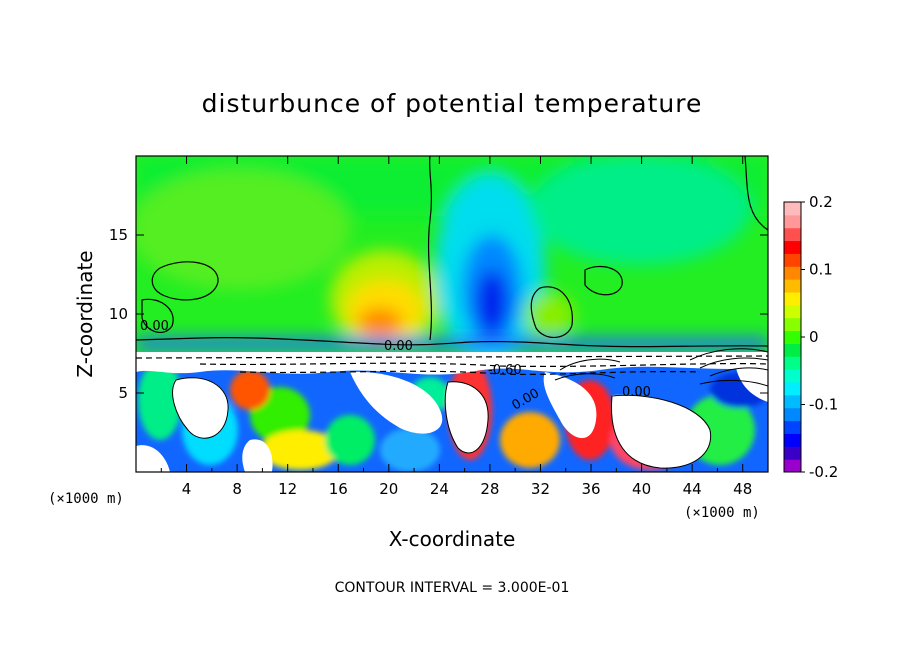  I want to click on colorbar-tick-label: -0.2, so click(823, 472).